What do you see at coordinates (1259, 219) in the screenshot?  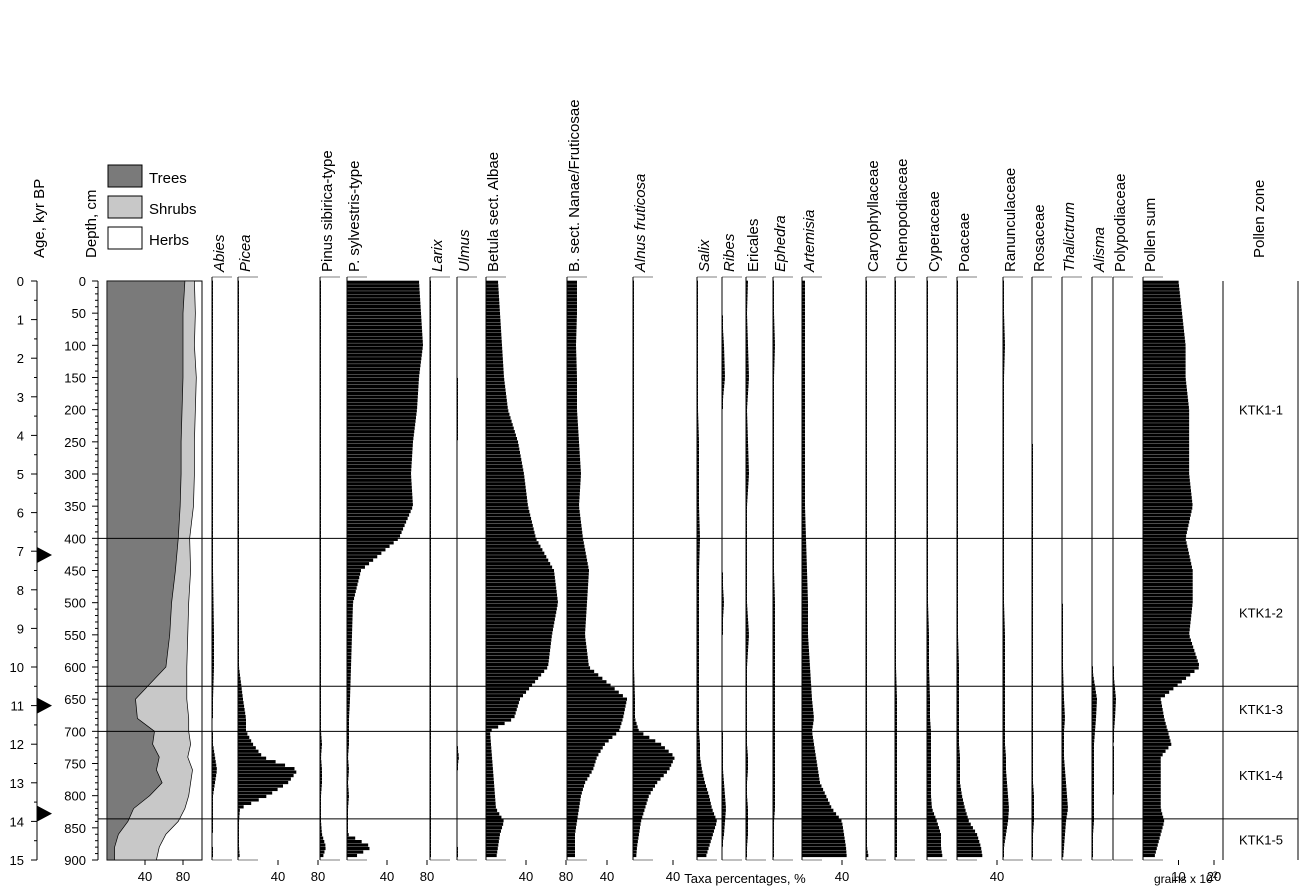 I see `zone-header: Pollen zone` at bounding box center [1259, 219].